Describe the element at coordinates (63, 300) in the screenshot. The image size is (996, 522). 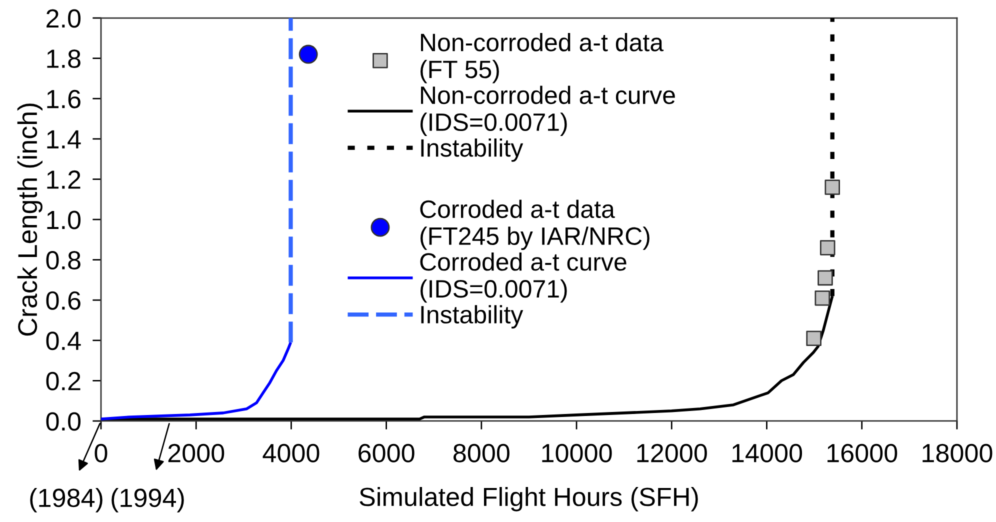
I see `y-tick-label: 0.6` at that location.